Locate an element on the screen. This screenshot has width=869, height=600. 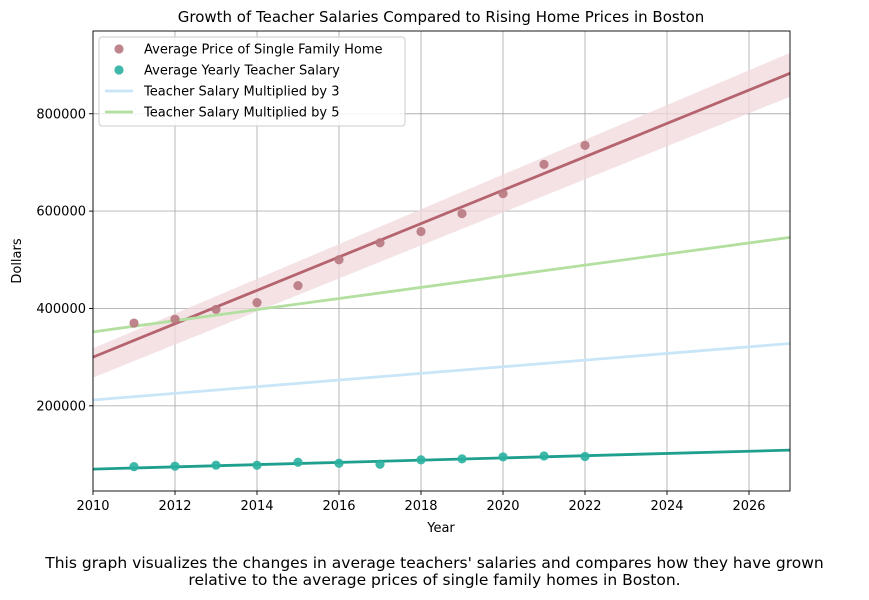
x-tick-label: 2016 is located at coordinates (338, 506).